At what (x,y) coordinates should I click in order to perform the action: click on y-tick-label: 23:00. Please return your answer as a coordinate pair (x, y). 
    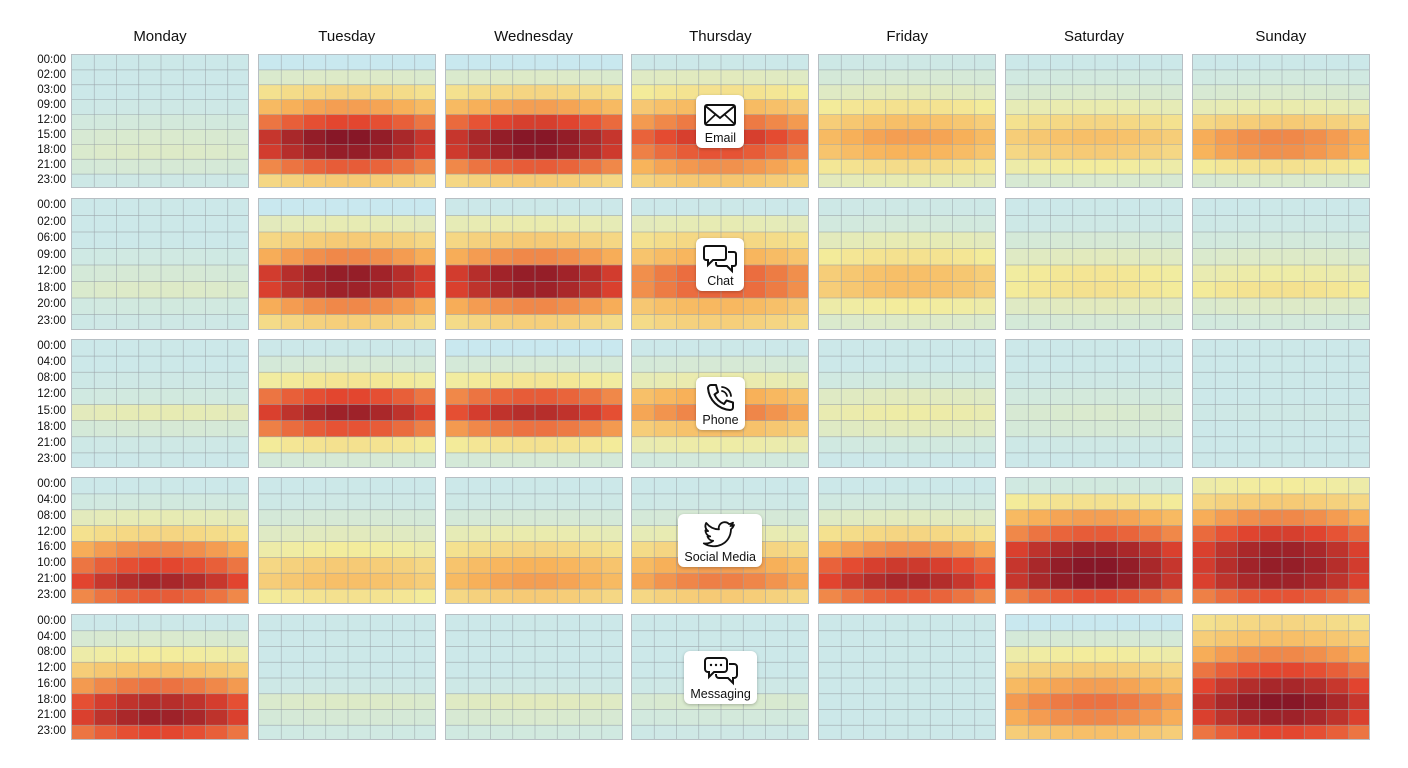
    Looking at the image, I should click on (51, 731).